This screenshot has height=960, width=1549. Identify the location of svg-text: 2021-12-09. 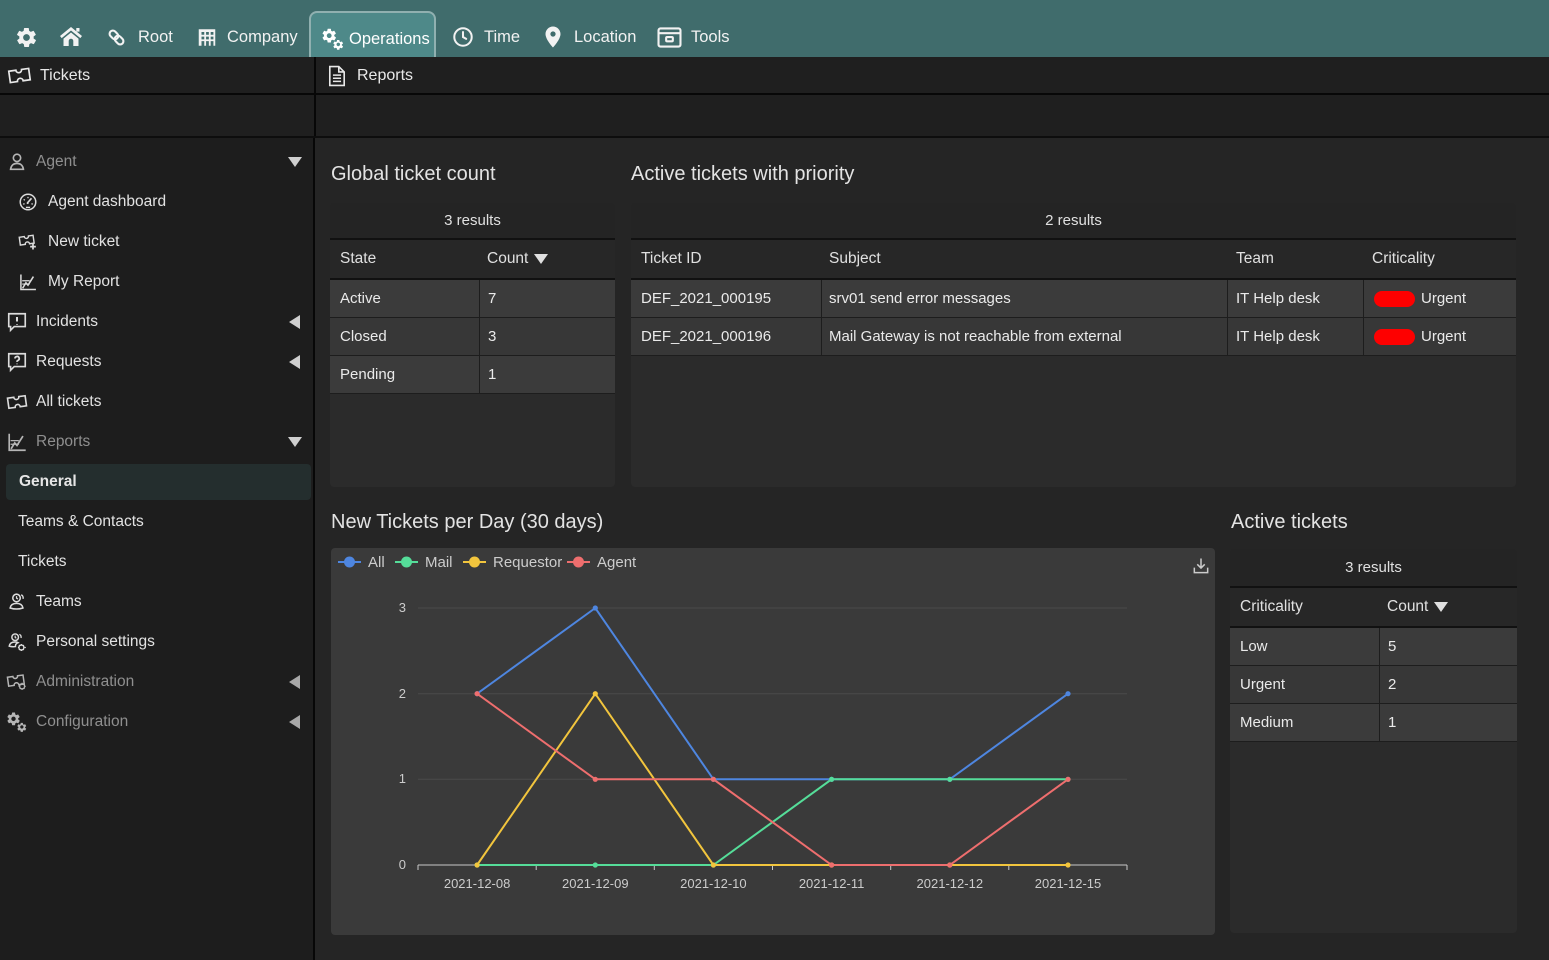
(595, 883).